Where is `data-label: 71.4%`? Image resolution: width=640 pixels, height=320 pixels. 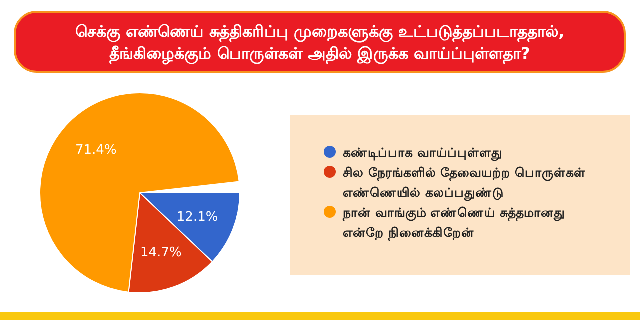
data-label: 71.4% is located at coordinates (96, 150).